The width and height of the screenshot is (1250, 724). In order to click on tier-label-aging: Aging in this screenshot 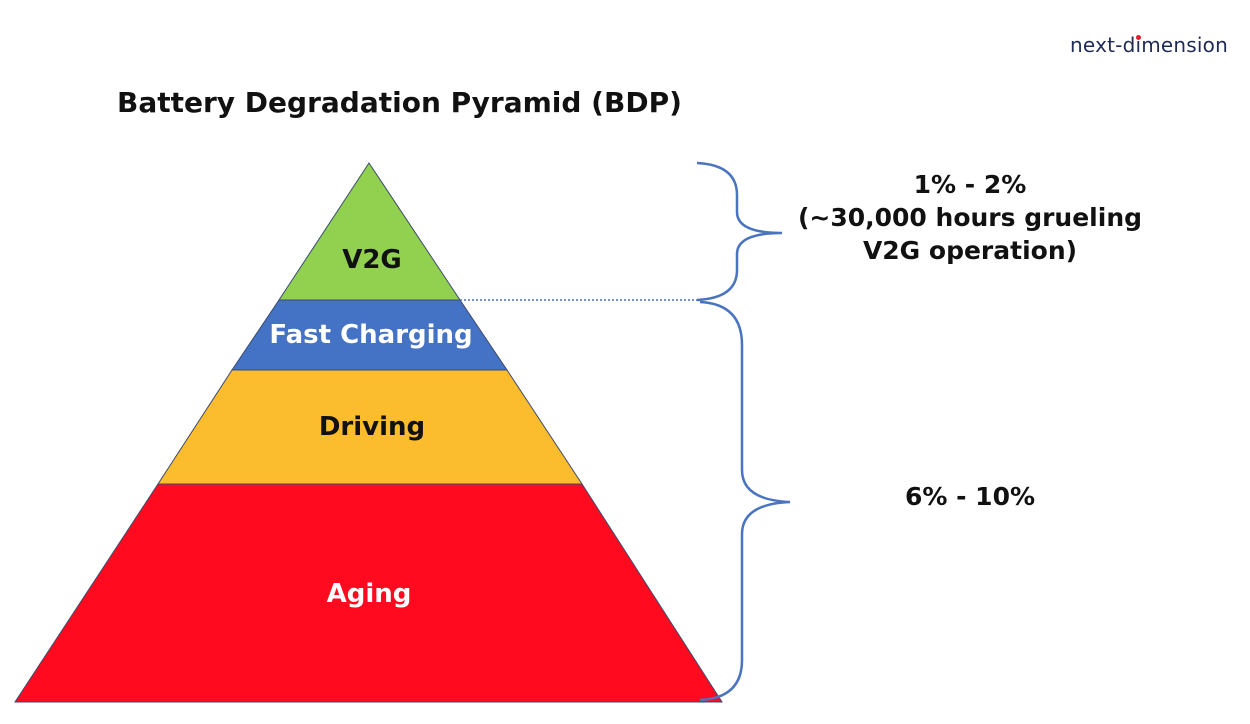, I will do `click(369, 594)`.